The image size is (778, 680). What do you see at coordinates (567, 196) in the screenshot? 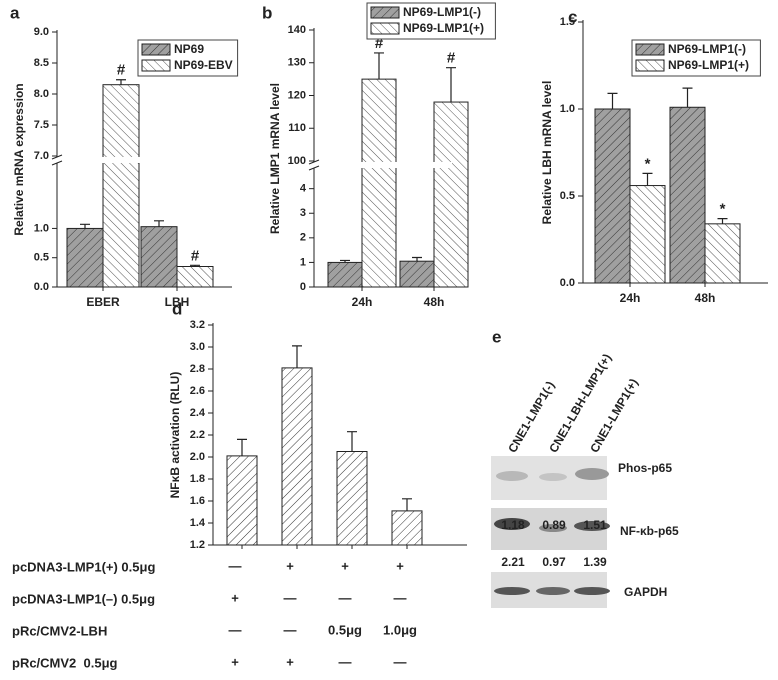
I see `y-tick-label: 0.5` at bounding box center [567, 196].